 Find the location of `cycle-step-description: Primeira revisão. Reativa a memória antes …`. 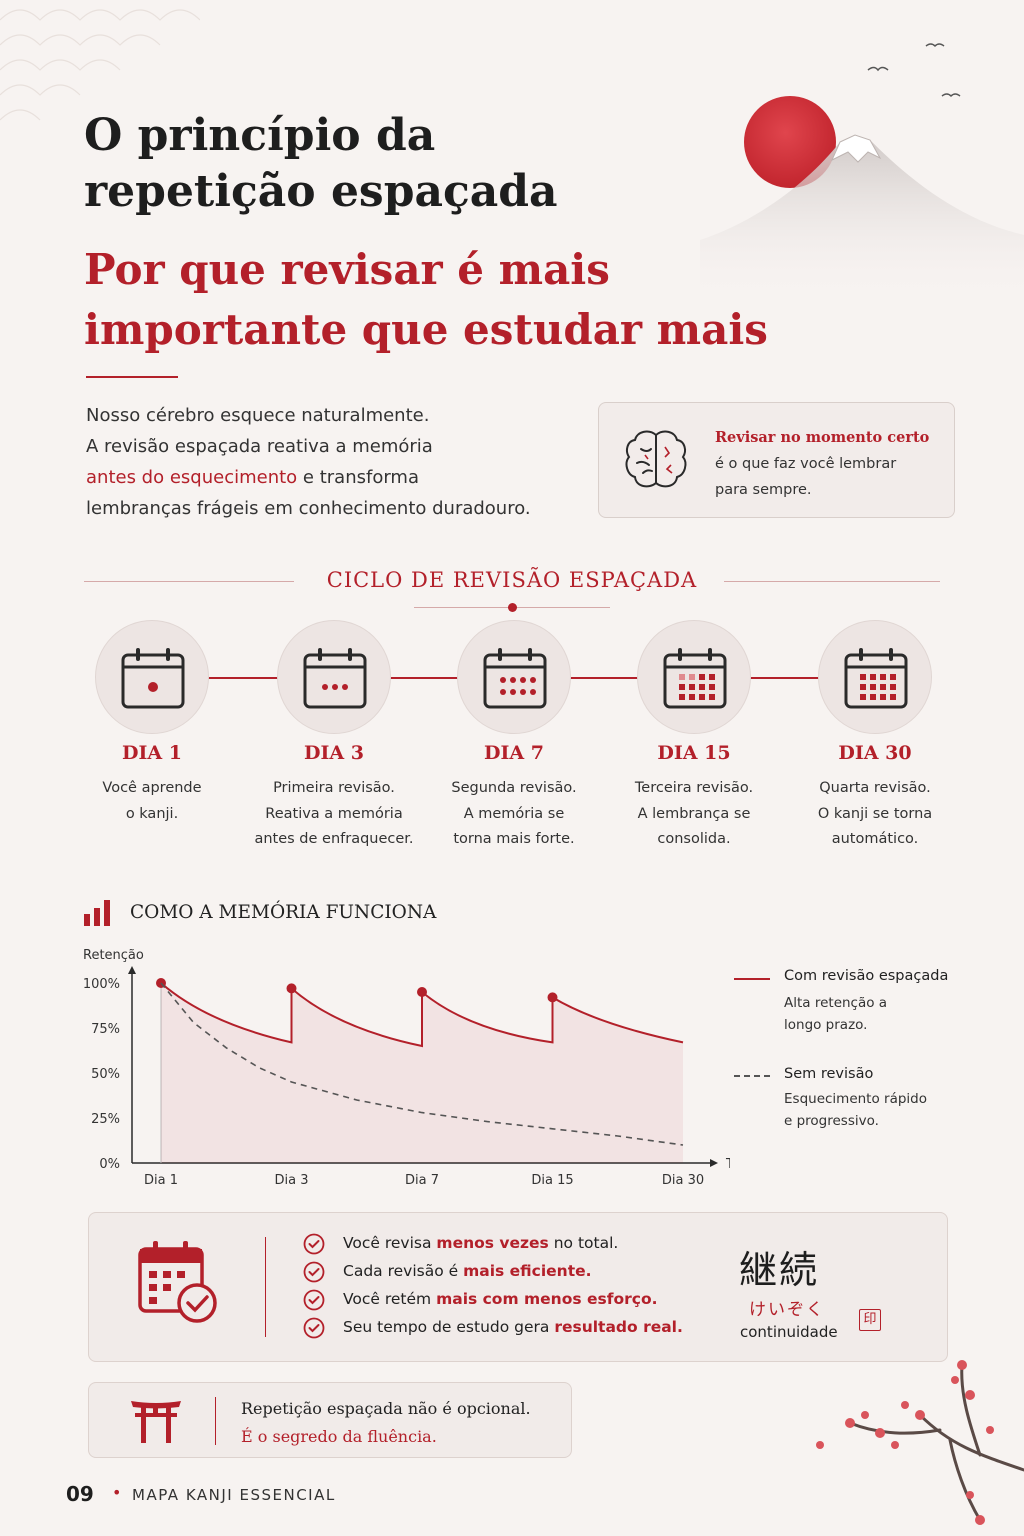

cycle-step-description: Primeira revisão. Reativa a memória antes … is located at coordinates (334, 814).